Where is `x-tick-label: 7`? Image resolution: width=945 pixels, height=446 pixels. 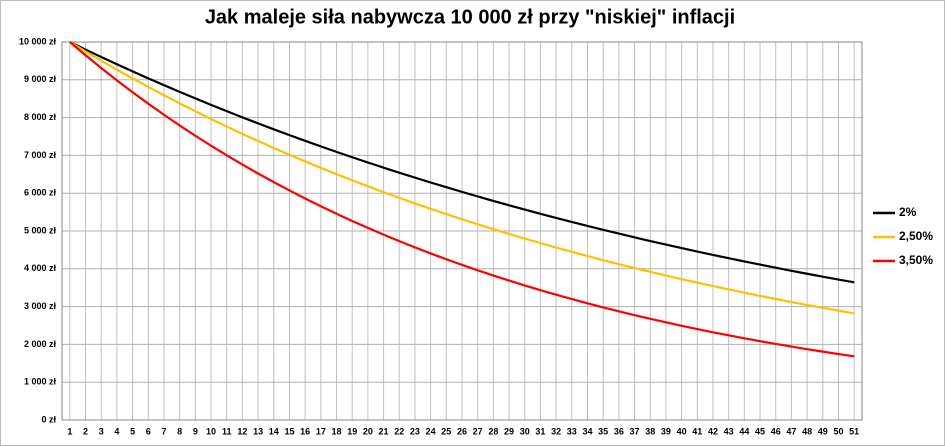 x-tick-label: 7 is located at coordinates (163, 431).